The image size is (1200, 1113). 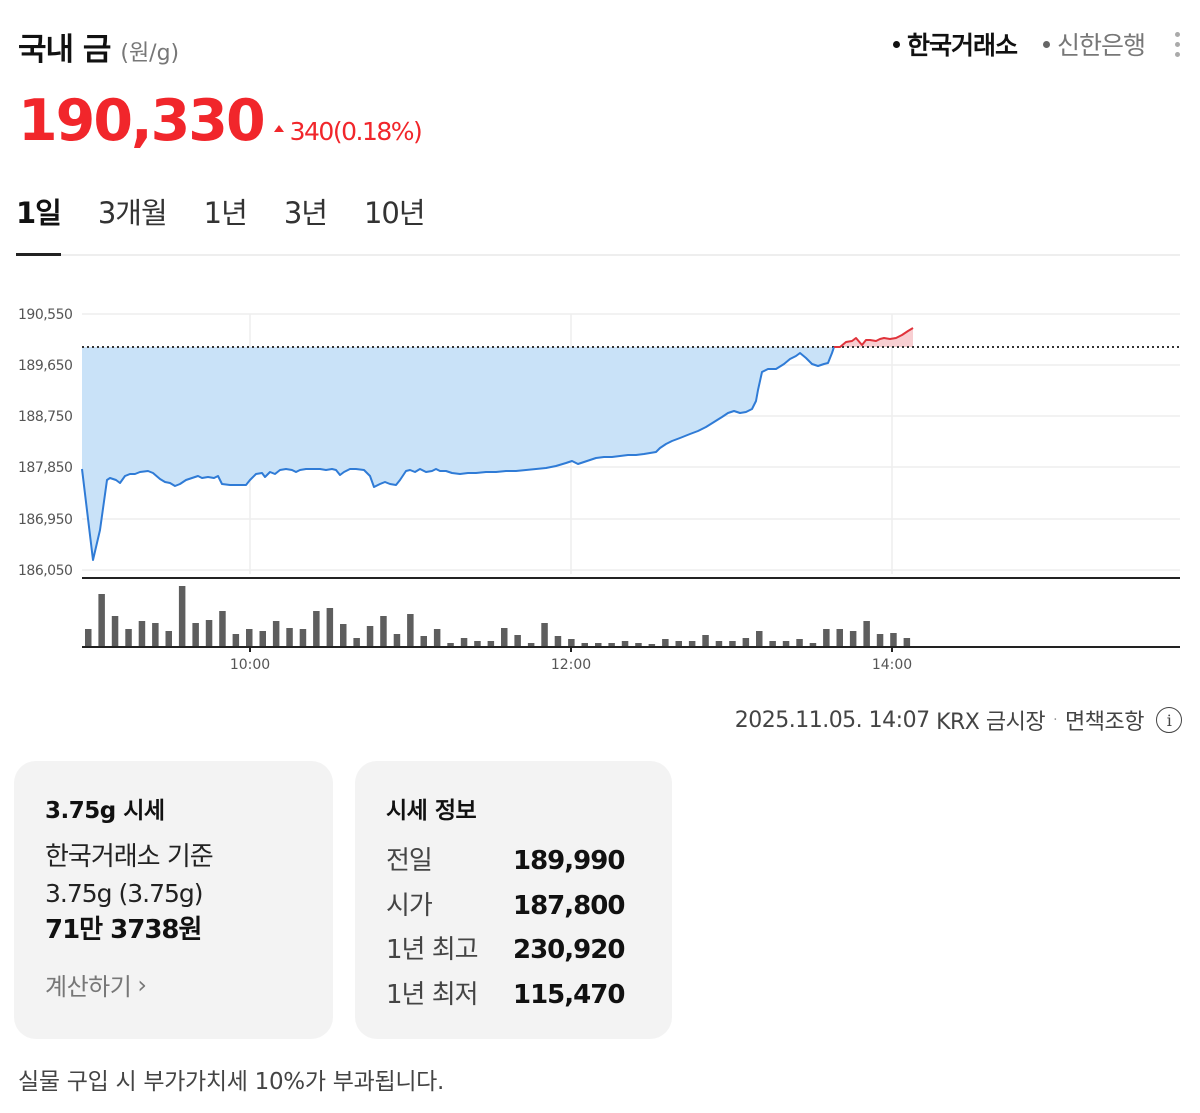 I want to click on svg-text: 14:00, so click(x=892, y=665).